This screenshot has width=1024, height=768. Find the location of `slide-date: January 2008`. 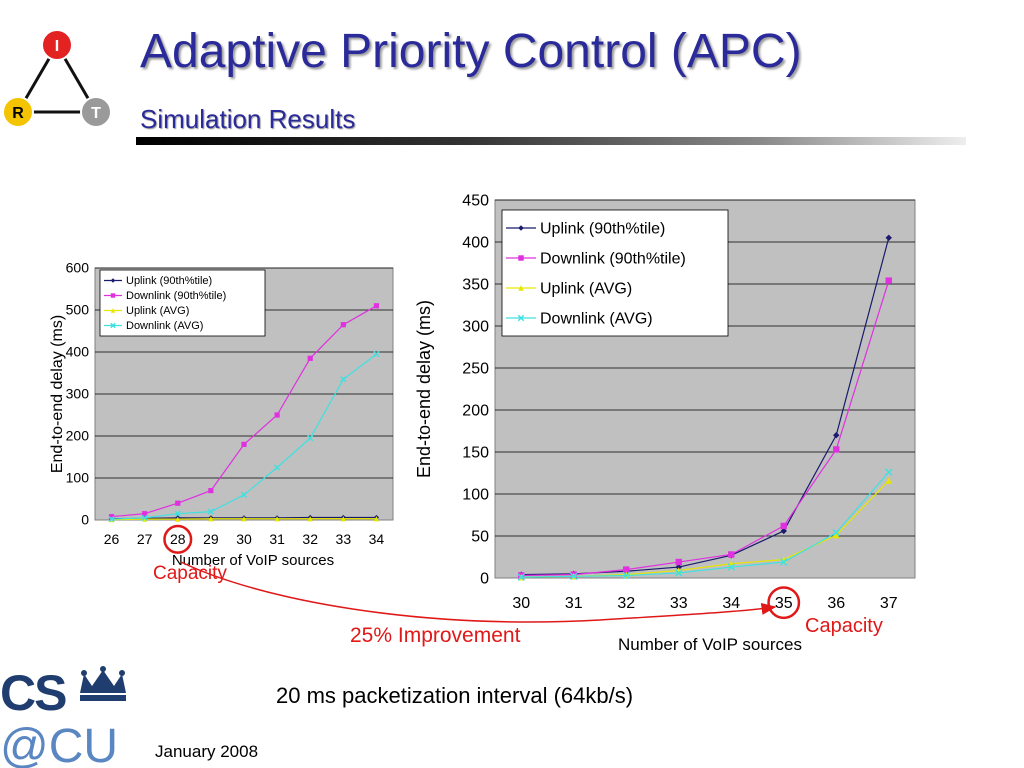

slide-date: January 2008 is located at coordinates (207, 751).